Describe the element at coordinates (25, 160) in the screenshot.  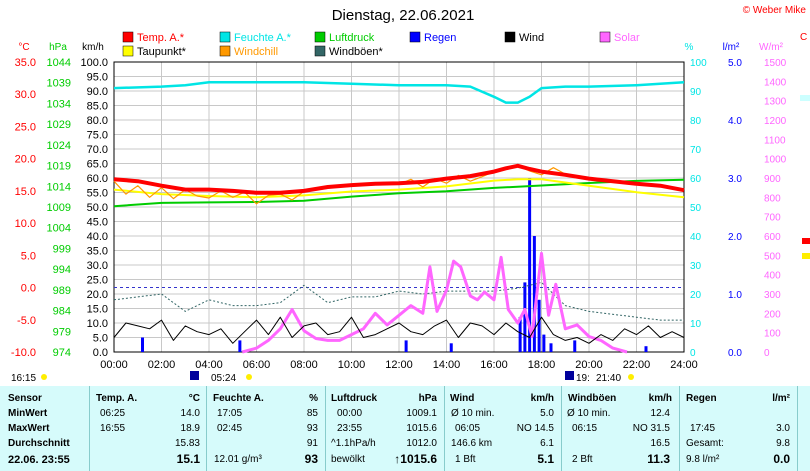
I see `tick-label-temp_c: 20.0` at that location.